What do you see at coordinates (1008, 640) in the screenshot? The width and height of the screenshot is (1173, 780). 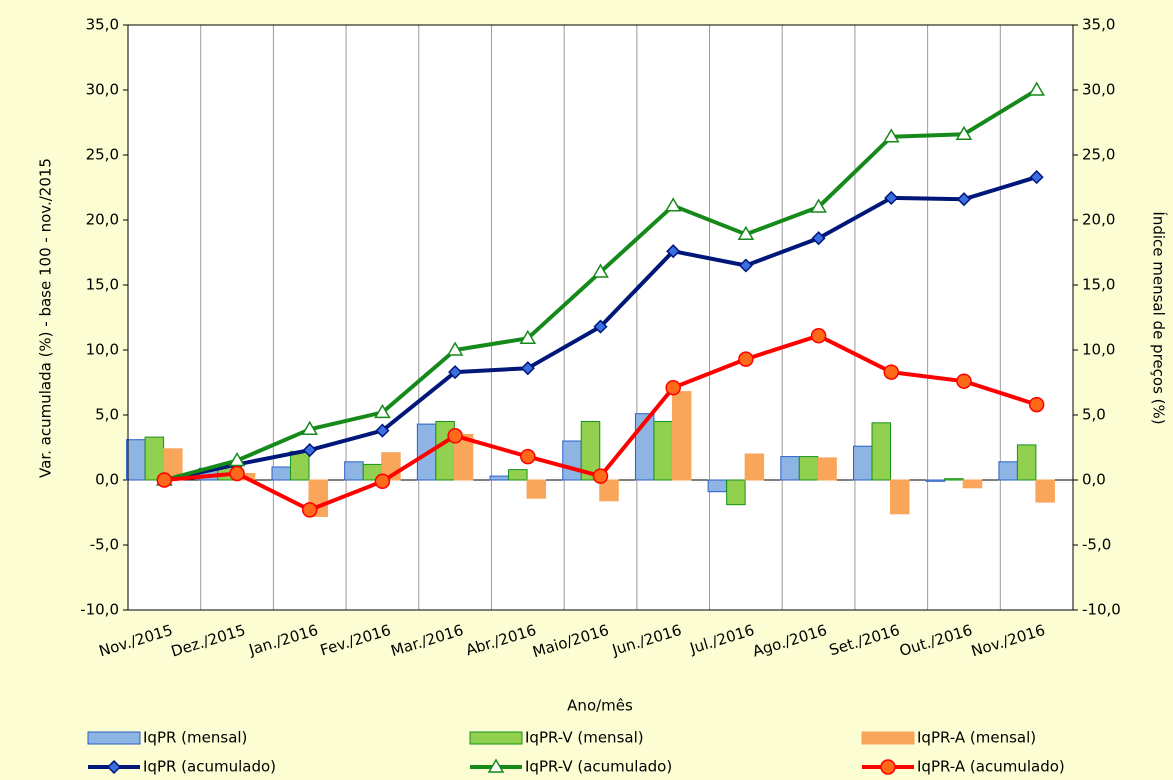 I see `x-tick-label: Nov./2016` at bounding box center [1008, 640].